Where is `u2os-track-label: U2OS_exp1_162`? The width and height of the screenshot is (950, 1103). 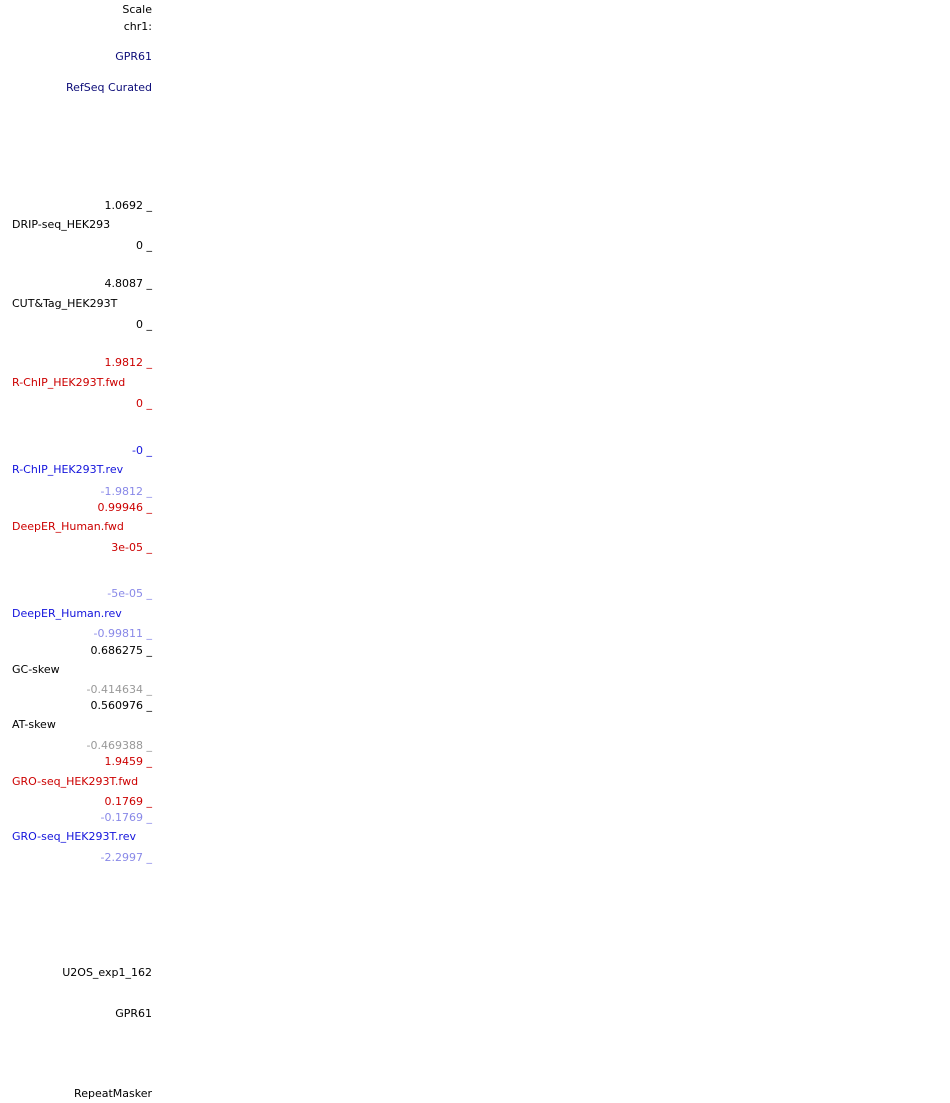 u2os-track-label: U2OS_exp1_162 is located at coordinates (107, 972).